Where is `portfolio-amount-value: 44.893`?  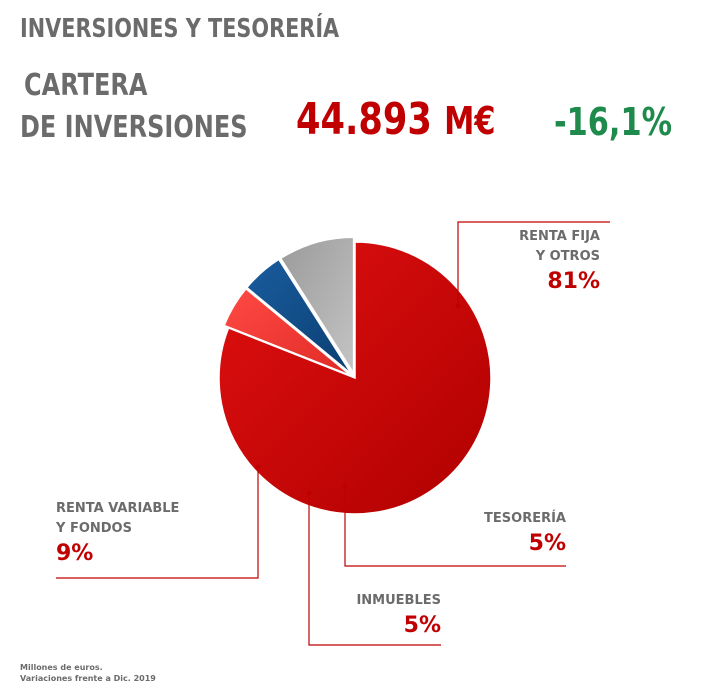 portfolio-amount-value: 44.893 is located at coordinates (364, 119).